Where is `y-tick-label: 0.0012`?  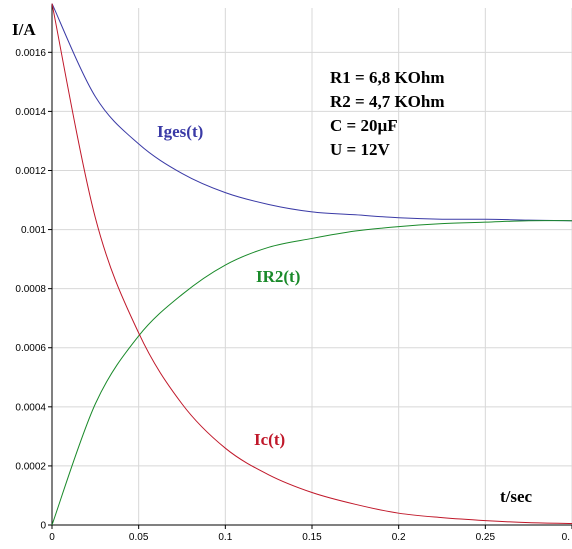 y-tick-label: 0.0012 is located at coordinates (30, 171).